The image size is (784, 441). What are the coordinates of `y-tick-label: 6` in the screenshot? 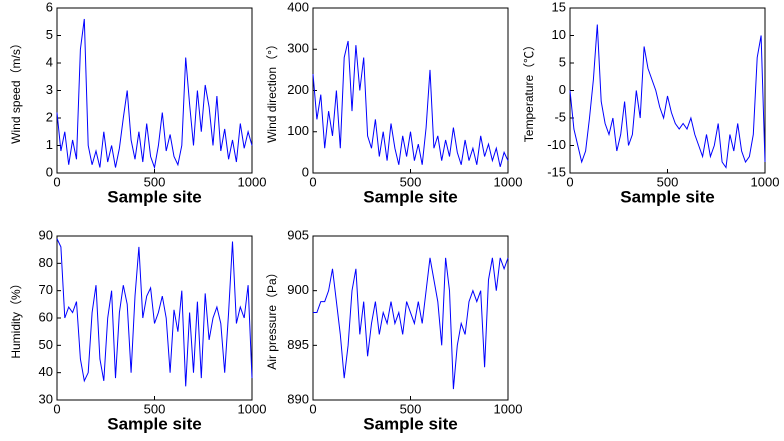 It's located at (49, 7).